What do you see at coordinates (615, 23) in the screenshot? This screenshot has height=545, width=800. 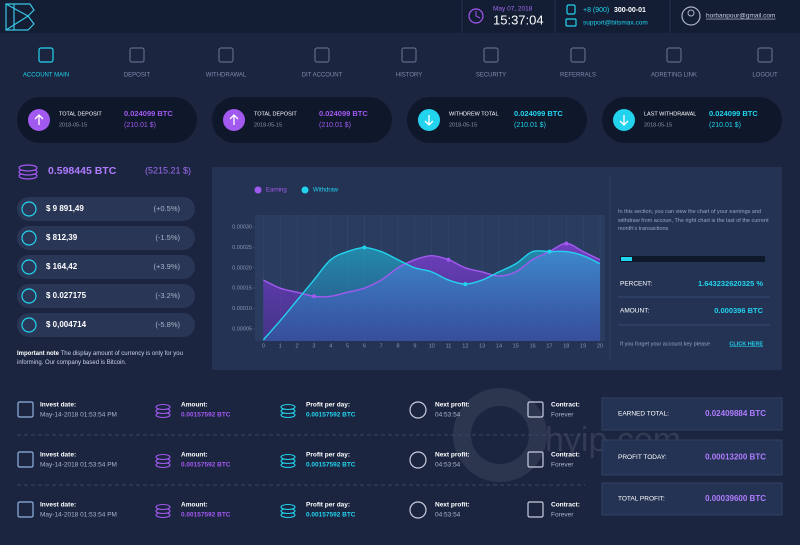 I see `support-email: support@bitsmax.com` at bounding box center [615, 23].